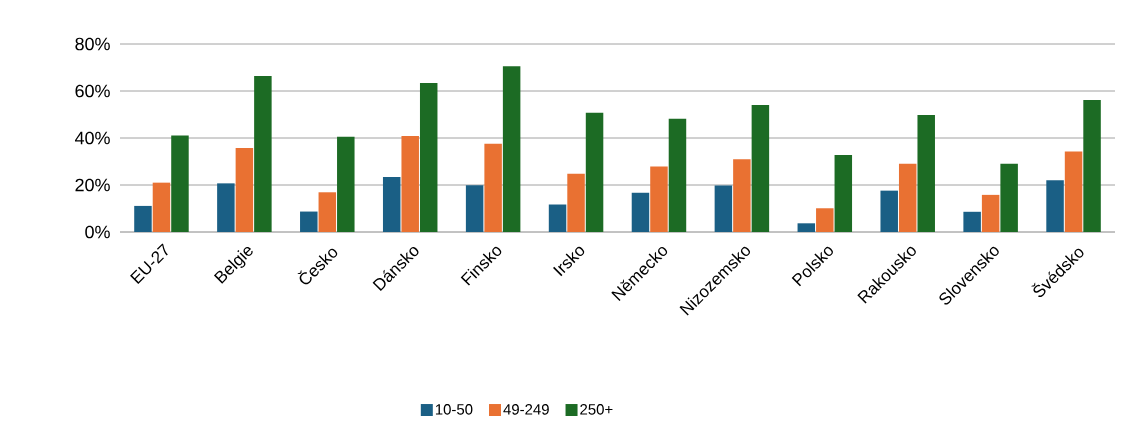 The width and height of the screenshot is (1133, 444). What do you see at coordinates (92, 44) in the screenshot?
I see `y-tick-label: 80%` at bounding box center [92, 44].